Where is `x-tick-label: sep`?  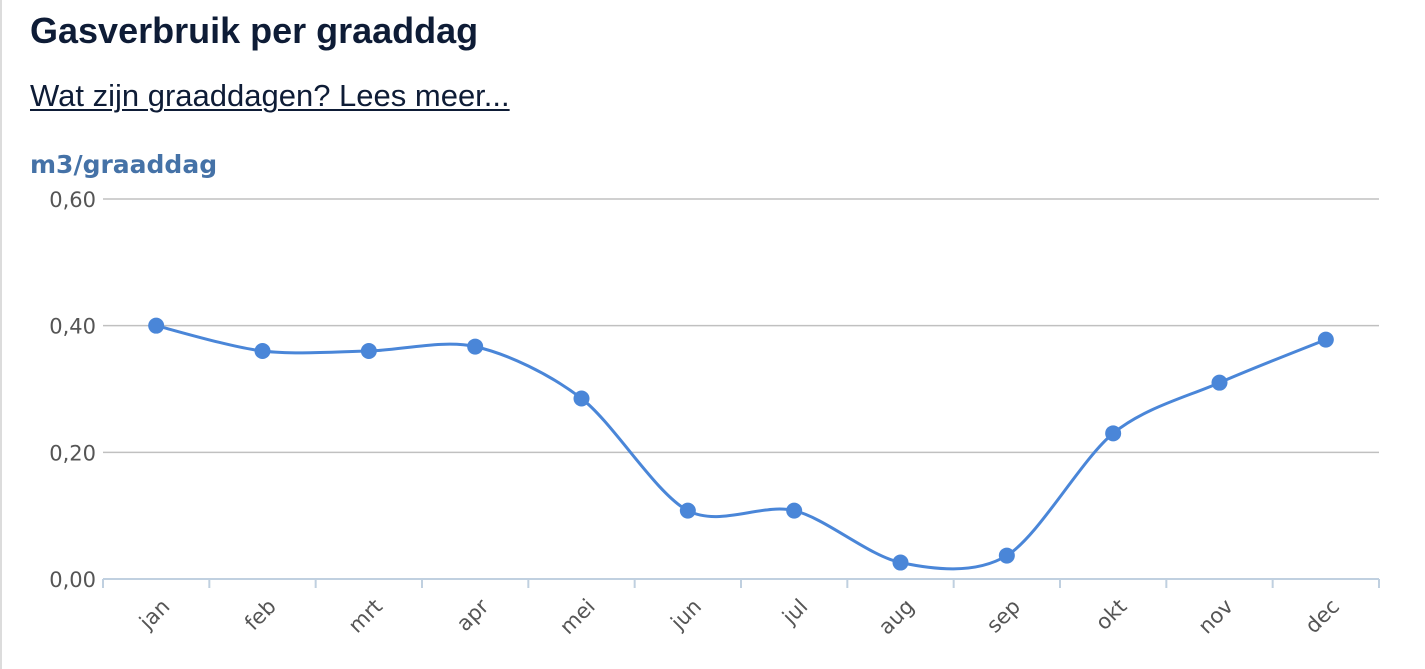
x-tick-label: sep is located at coordinates (1003, 615).